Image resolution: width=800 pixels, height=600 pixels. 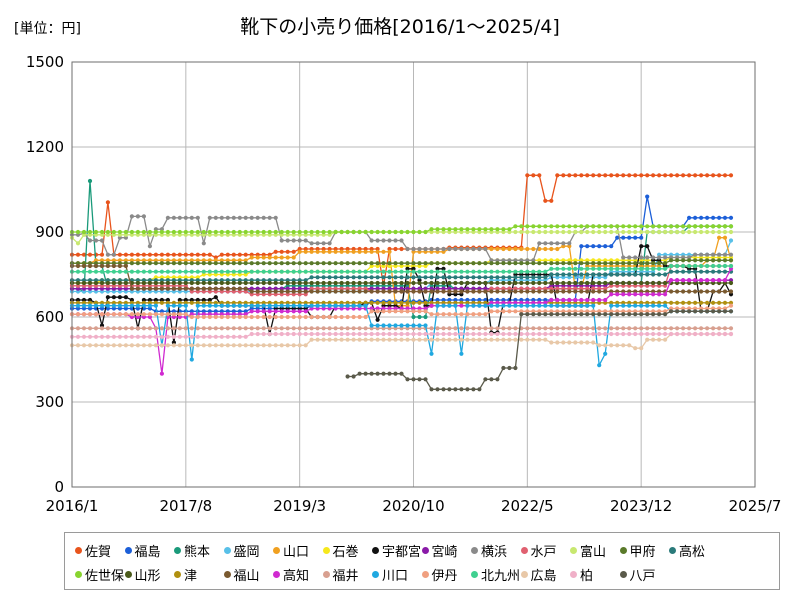 What do you see at coordinates (545, 574) in the screenshot?
I see `legend-item: 広島` at bounding box center [545, 574].